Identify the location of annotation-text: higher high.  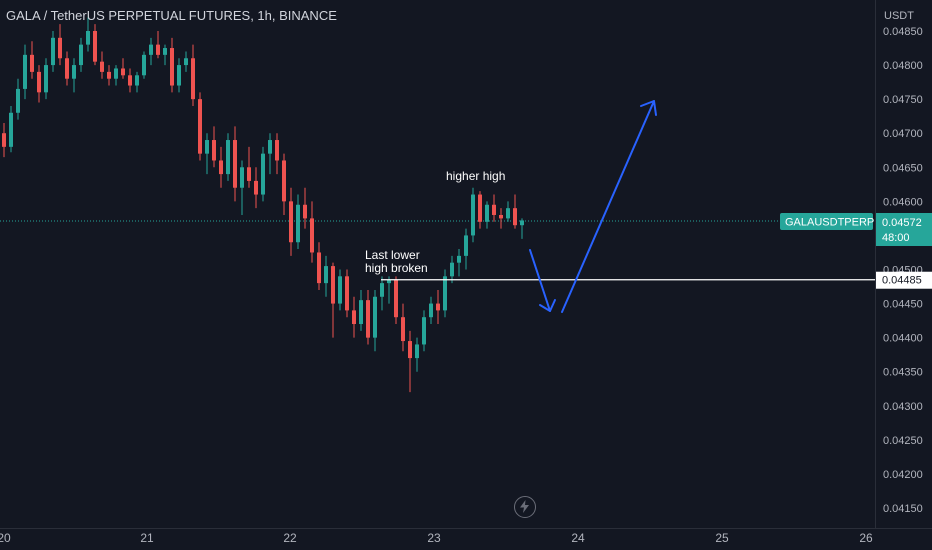
(476, 176).